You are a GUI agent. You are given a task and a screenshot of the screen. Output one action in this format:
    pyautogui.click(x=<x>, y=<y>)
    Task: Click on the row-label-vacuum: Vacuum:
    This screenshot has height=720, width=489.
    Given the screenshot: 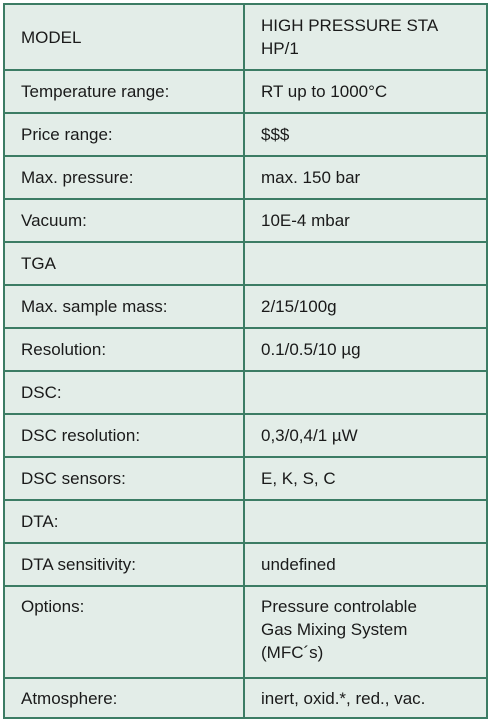 What is the action you would take?
    pyautogui.click(x=124, y=220)
    